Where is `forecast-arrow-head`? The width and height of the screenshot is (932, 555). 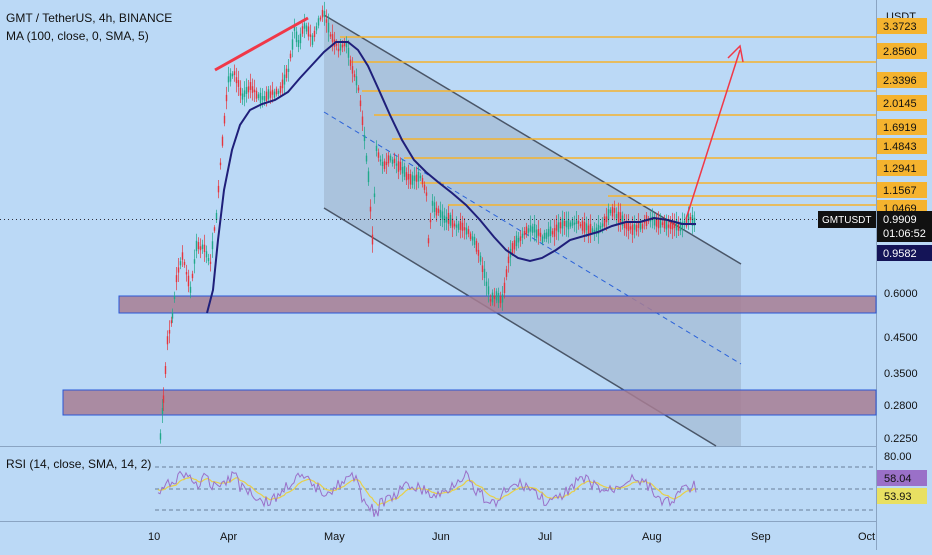
forecast-arrow-head is located at coordinates (735, 53).